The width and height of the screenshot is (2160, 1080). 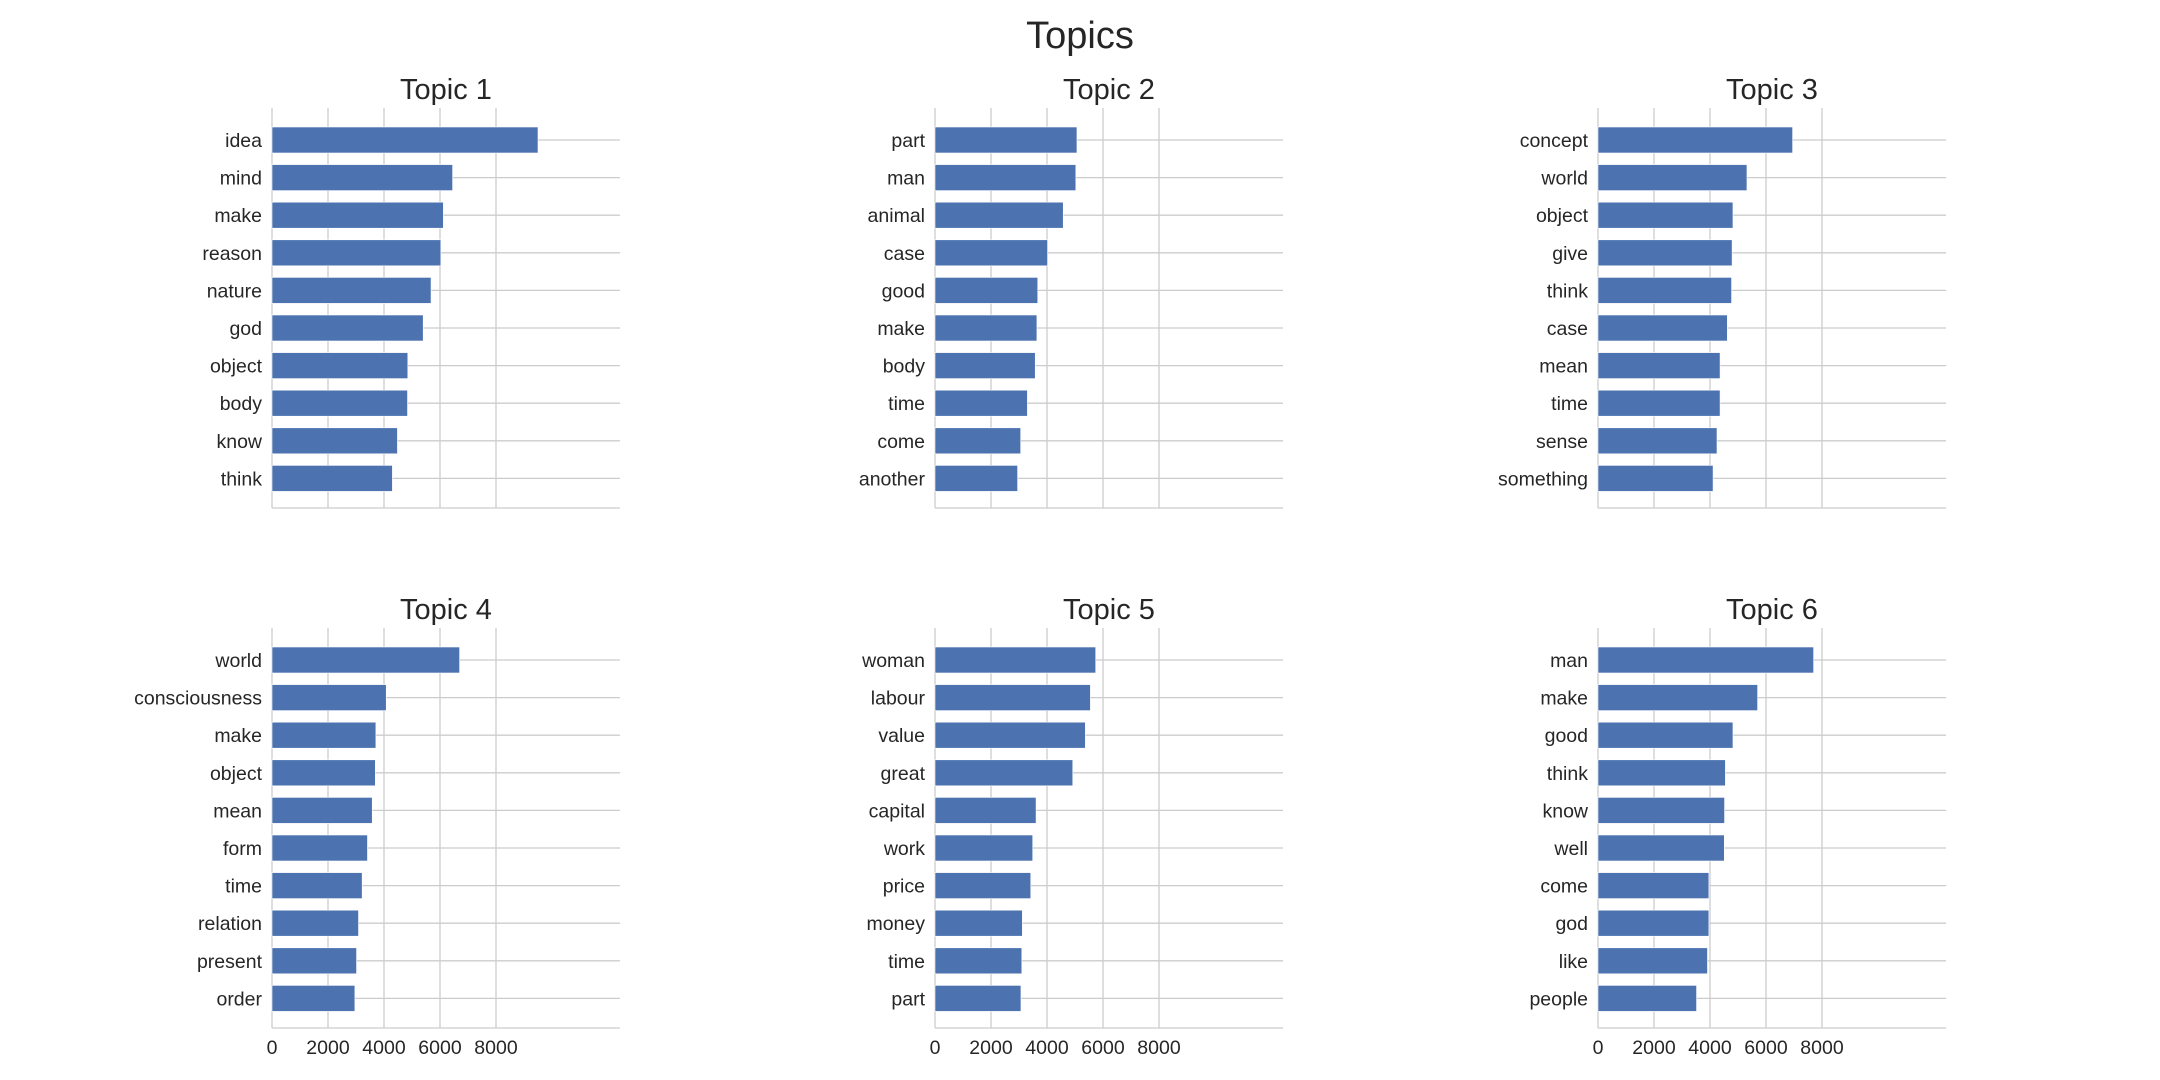 What do you see at coordinates (1558, 999) in the screenshot?
I see `category-label: people` at bounding box center [1558, 999].